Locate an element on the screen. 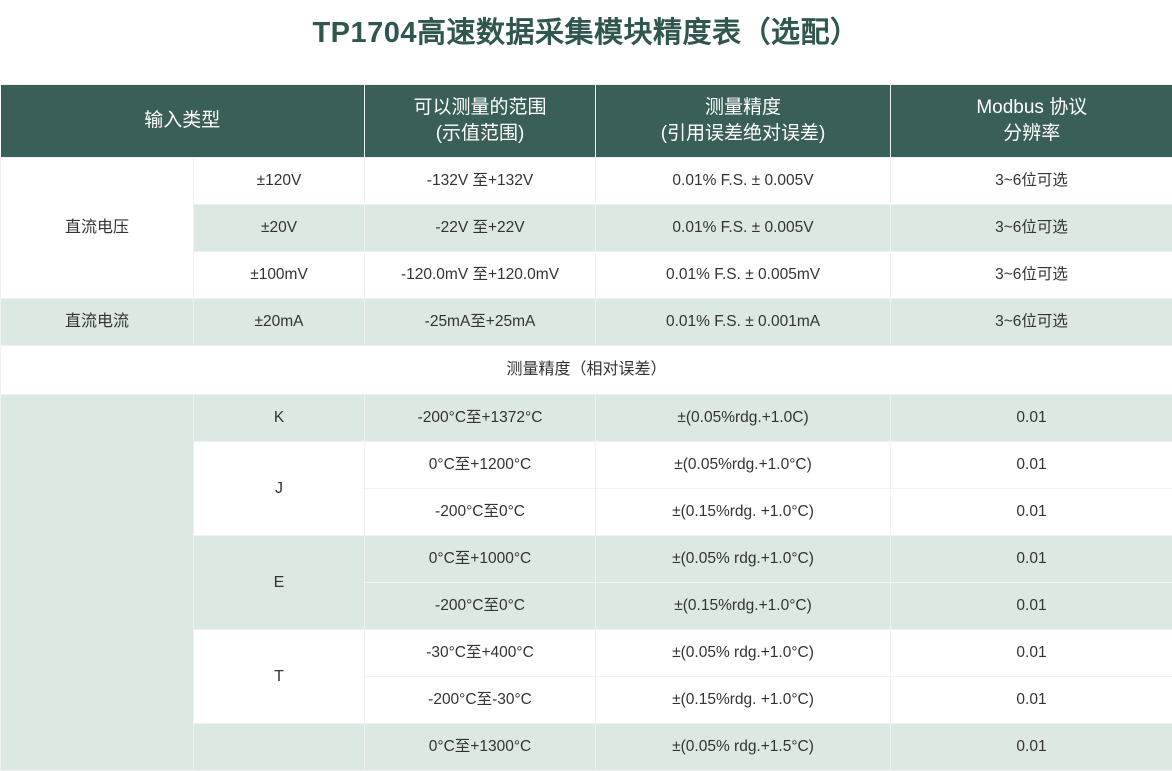  row-group-label-dc-voltage: 直流电压 is located at coordinates (97, 228).